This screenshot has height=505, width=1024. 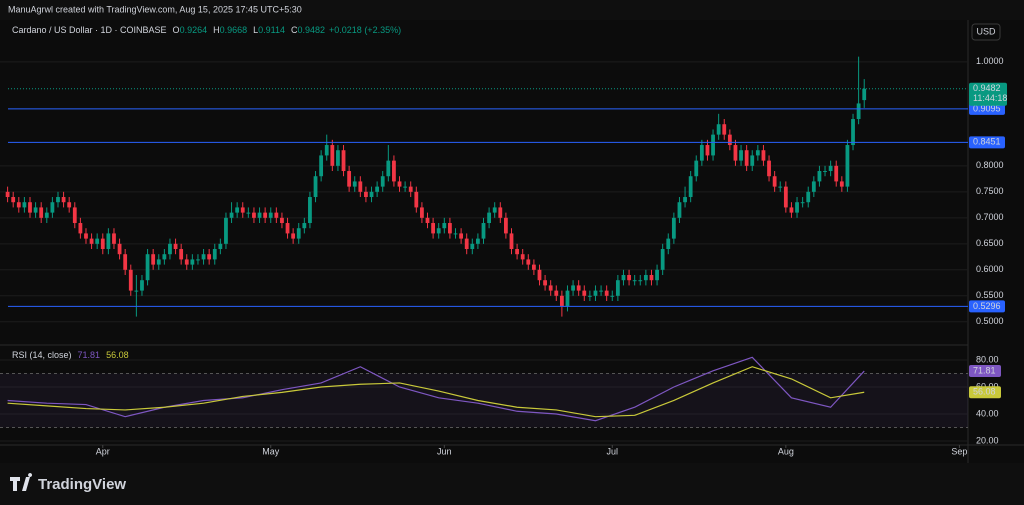 I want to click on rsi-line, so click(x=436, y=392).